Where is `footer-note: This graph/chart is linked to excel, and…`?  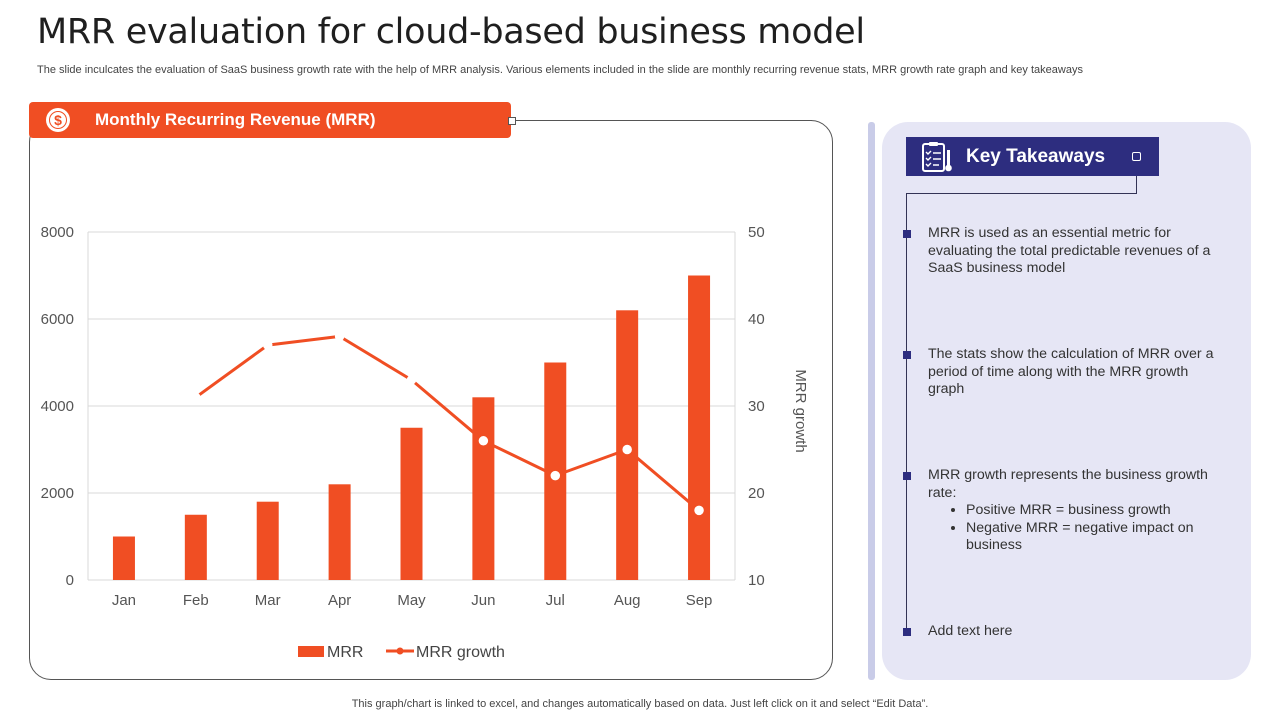 footer-note: This graph/chart is linked to excel, and… is located at coordinates (640, 704).